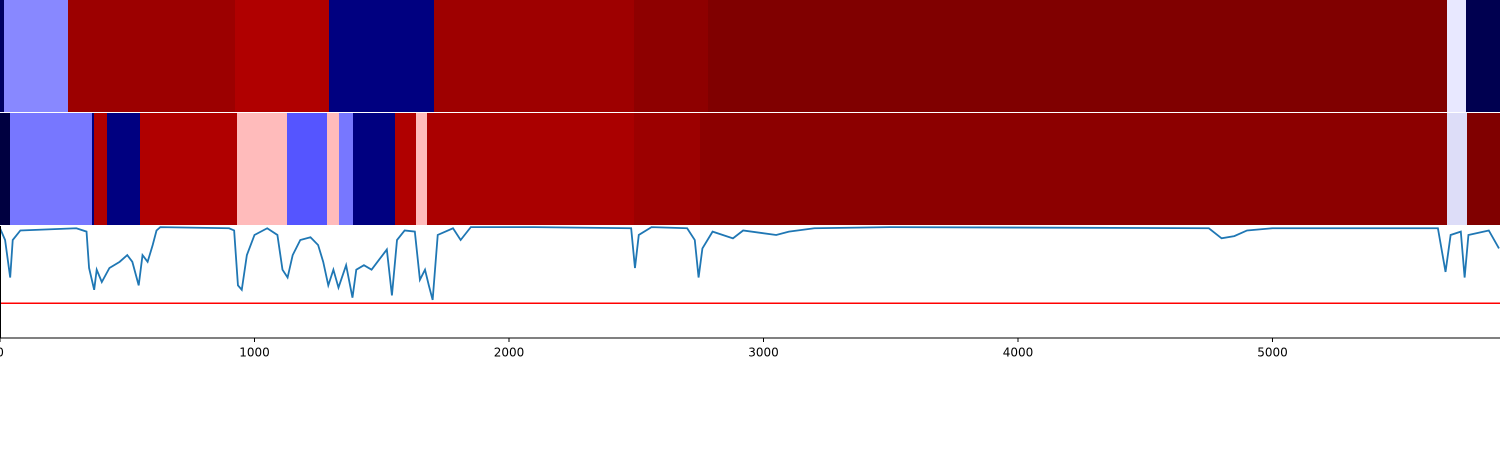  What do you see at coordinates (254, 353) in the screenshot?
I see `x-tick-label: 1000` at bounding box center [254, 353].